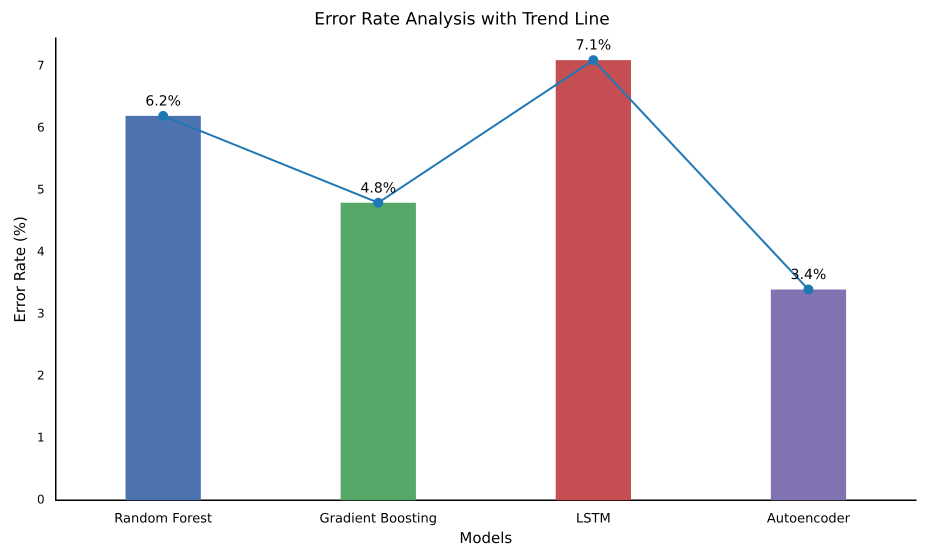 The image size is (934, 556). What do you see at coordinates (40, 189) in the screenshot?
I see `y-tick-label: 5` at bounding box center [40, 189].